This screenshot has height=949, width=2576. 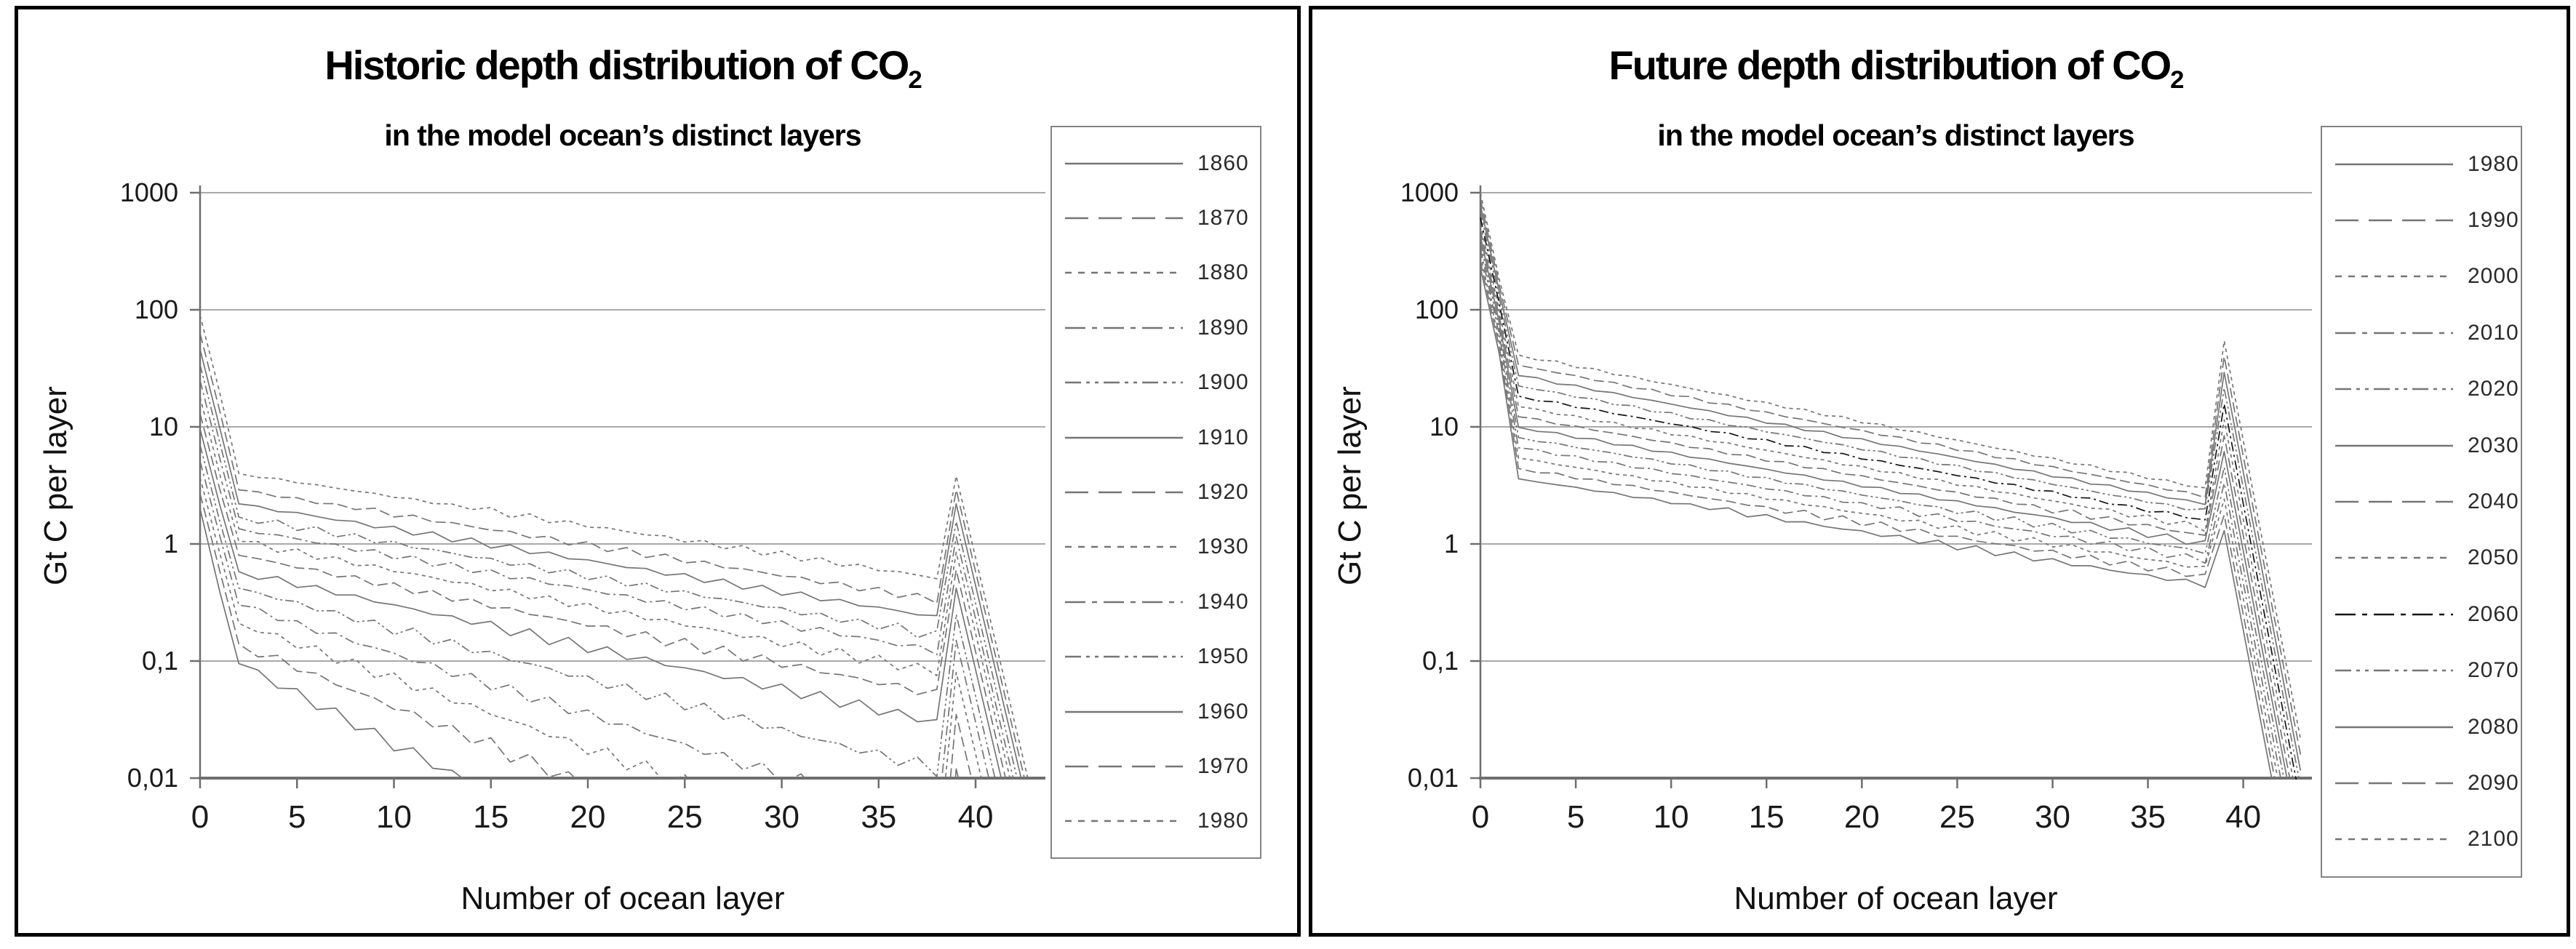 What do you see at coordinates (1223, 328) in the screenshot?
I see `legend-item-label: 1890` at bounding box center [1223, 328].